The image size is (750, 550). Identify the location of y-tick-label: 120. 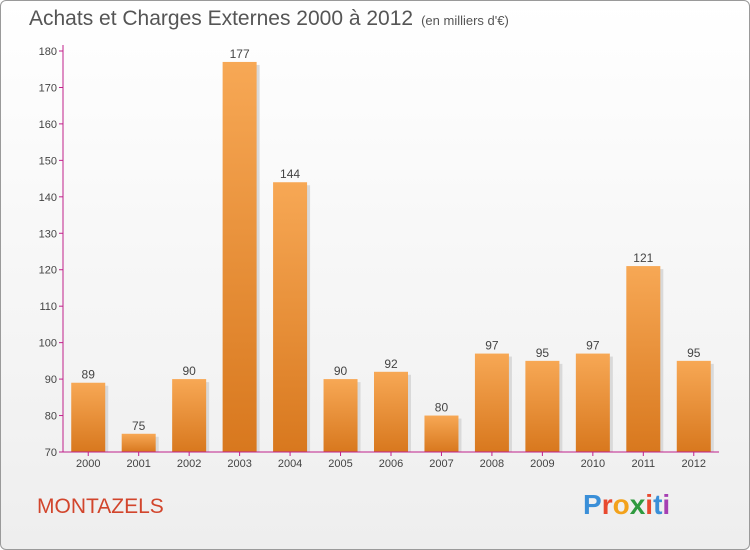
(48, 271).